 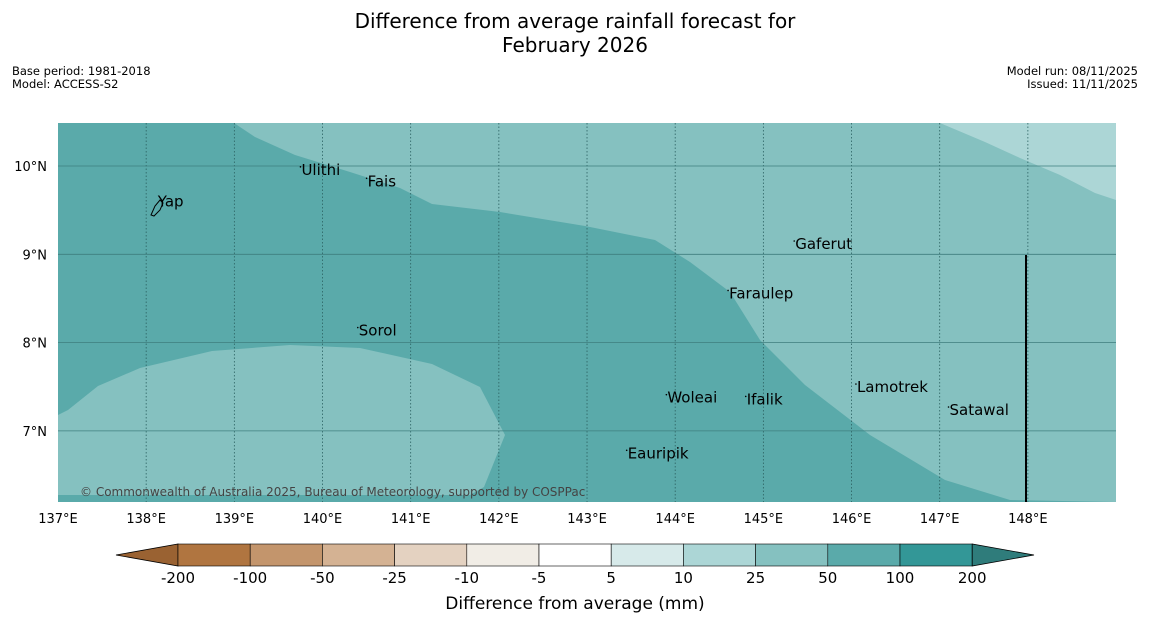 I want to click on longitude-tick-label: 145°E, so click(x=764, y=519).